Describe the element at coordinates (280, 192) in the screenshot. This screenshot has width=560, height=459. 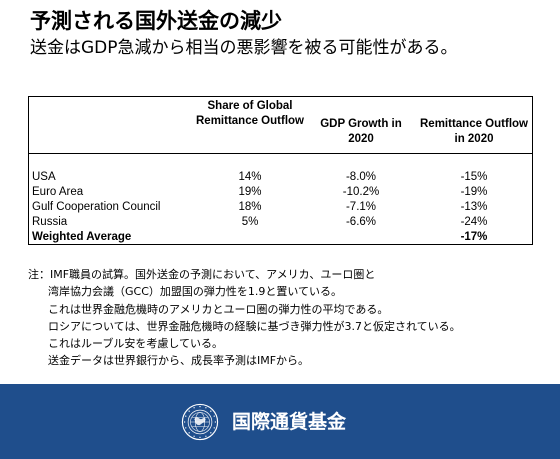
I see `table-row: Euro Area 19% -10.2% -19%` at that location.